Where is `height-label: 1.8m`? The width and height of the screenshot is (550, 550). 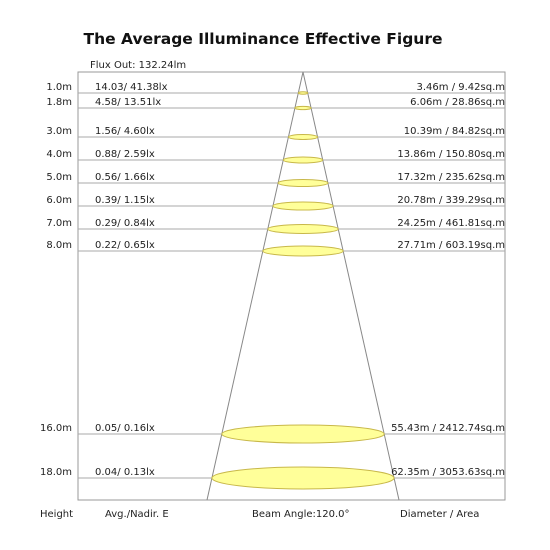 height-label: 1.8m is located at coordinates (59, 102).